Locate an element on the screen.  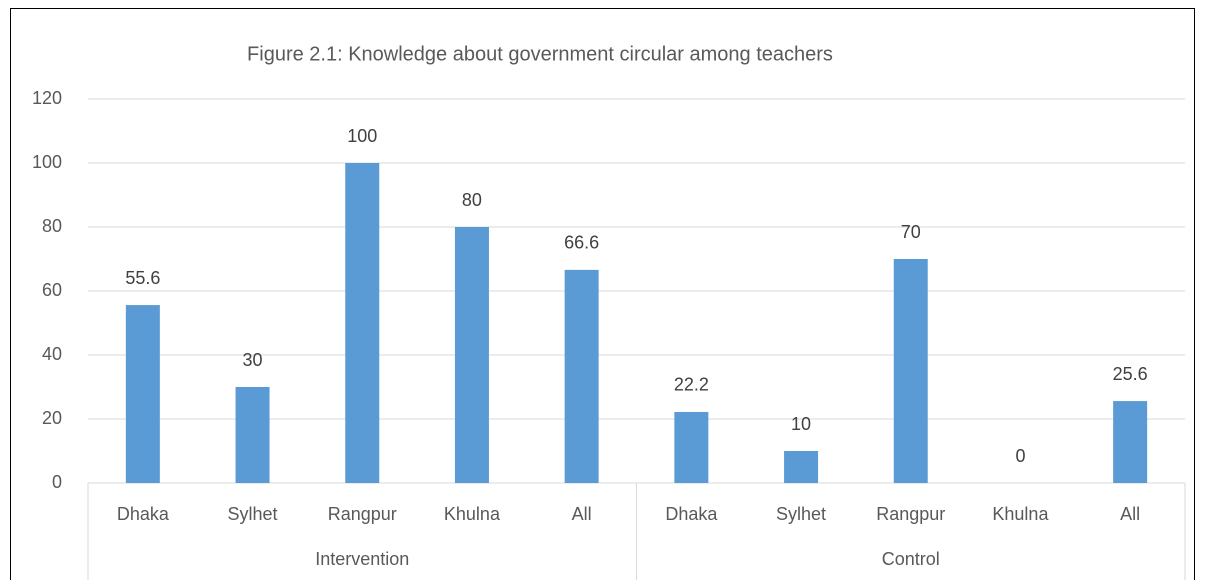
data-label: 100 is located at coordinates (362, 136).